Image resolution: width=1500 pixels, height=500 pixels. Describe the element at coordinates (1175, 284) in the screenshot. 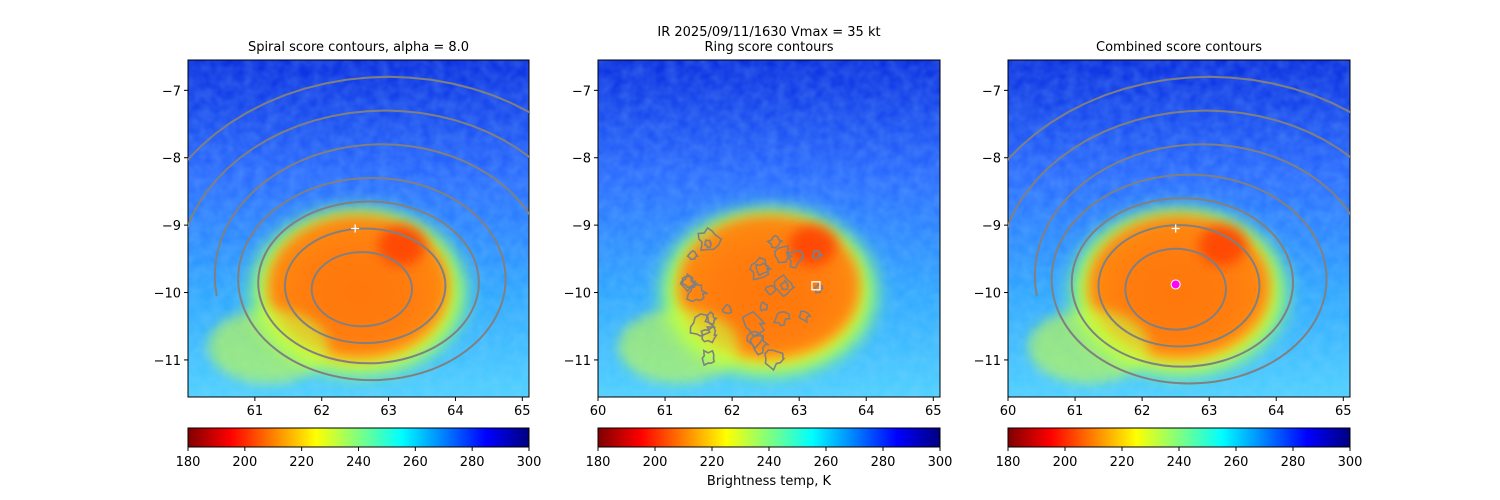

I see `combined-center-circle-marker` at that location.